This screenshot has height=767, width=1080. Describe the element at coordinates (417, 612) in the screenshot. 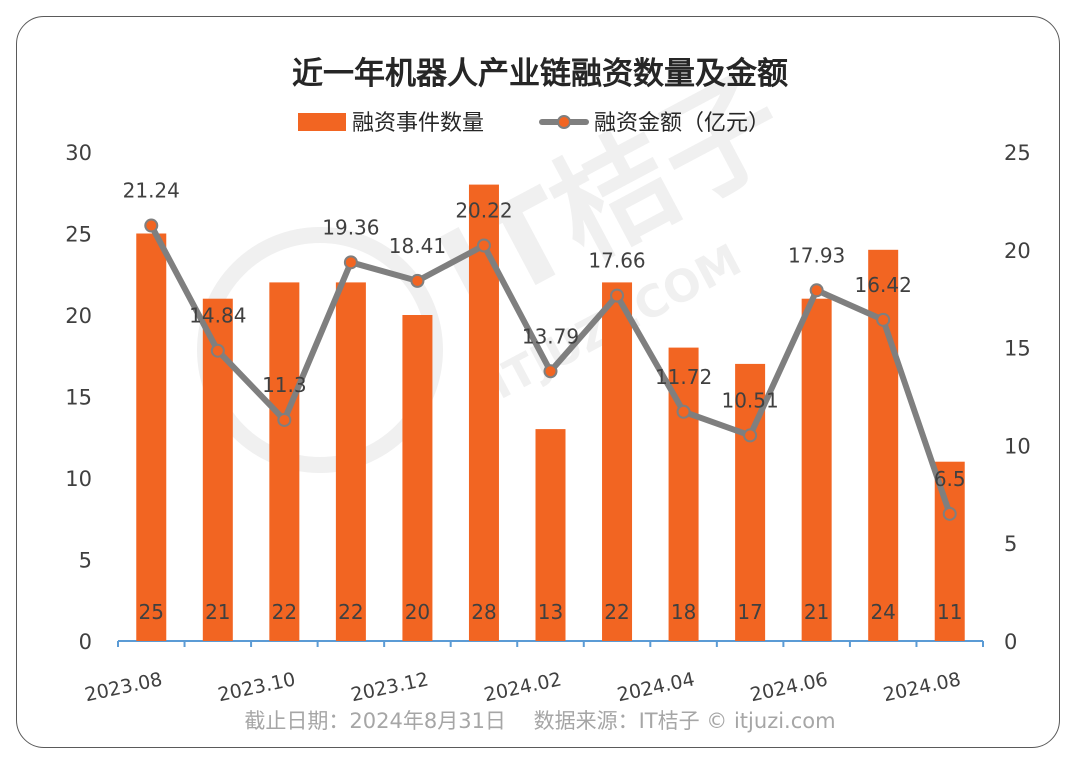

I see `bar-value-label: 20` at that location.